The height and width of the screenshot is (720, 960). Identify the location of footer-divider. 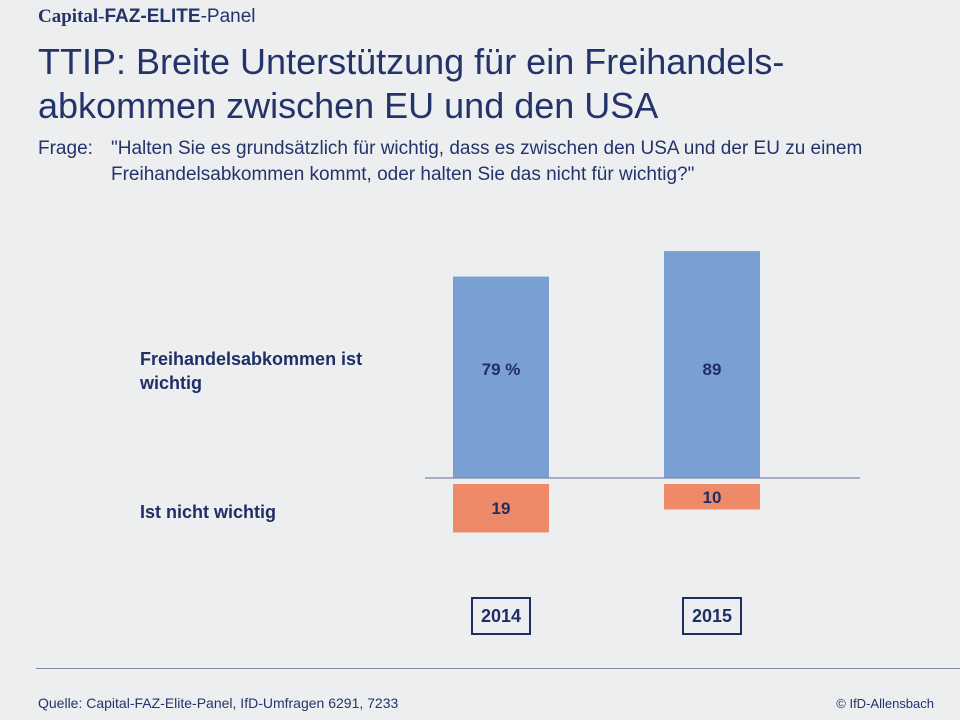
(498, 668).